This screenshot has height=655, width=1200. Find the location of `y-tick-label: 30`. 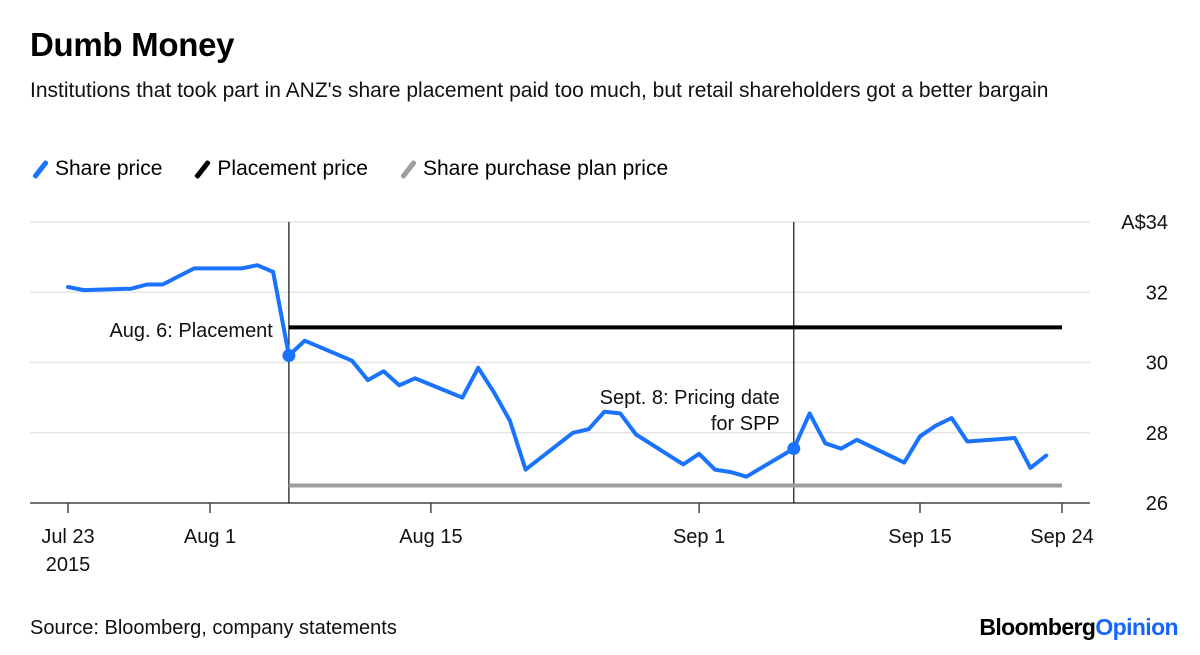

y-tick-label: 30 is located at coordinates (1157, 364).